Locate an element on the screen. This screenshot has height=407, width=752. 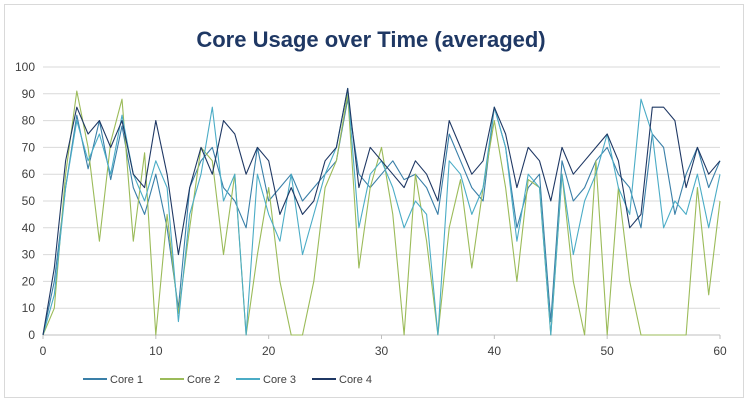
y-tick-label: 20 is located at coordinates (29, 281).